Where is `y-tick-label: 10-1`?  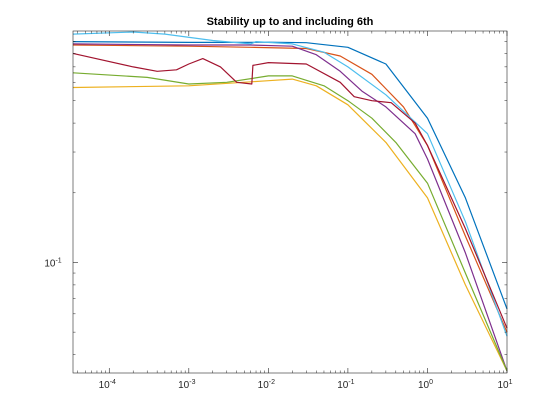
y-tick-label: 10-1 is located at coordinates (52, 263).